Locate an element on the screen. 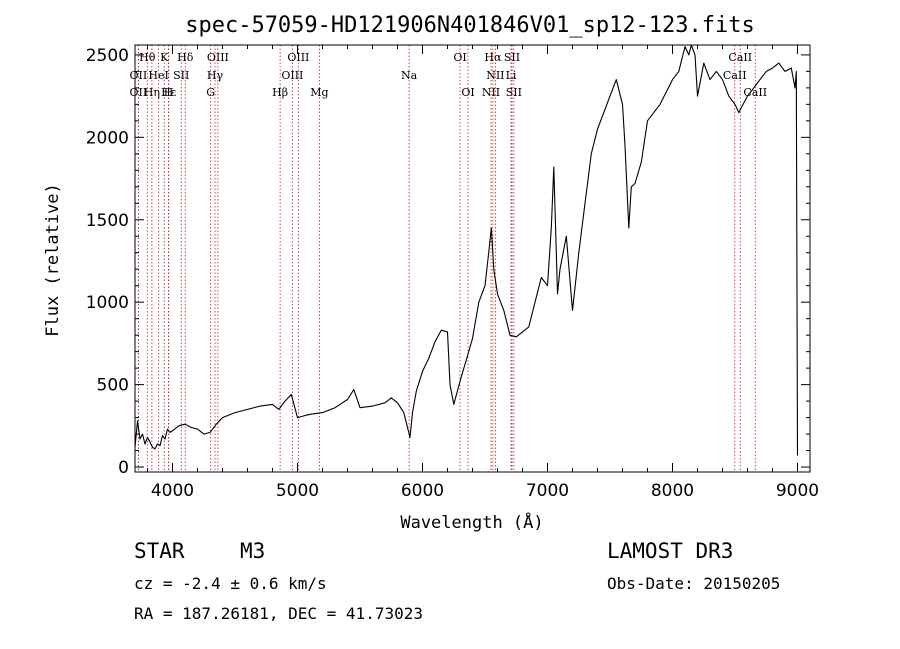  redshift-value: cz = -2.4 ± 0.6 km/s is located at coordinates (230, 583).